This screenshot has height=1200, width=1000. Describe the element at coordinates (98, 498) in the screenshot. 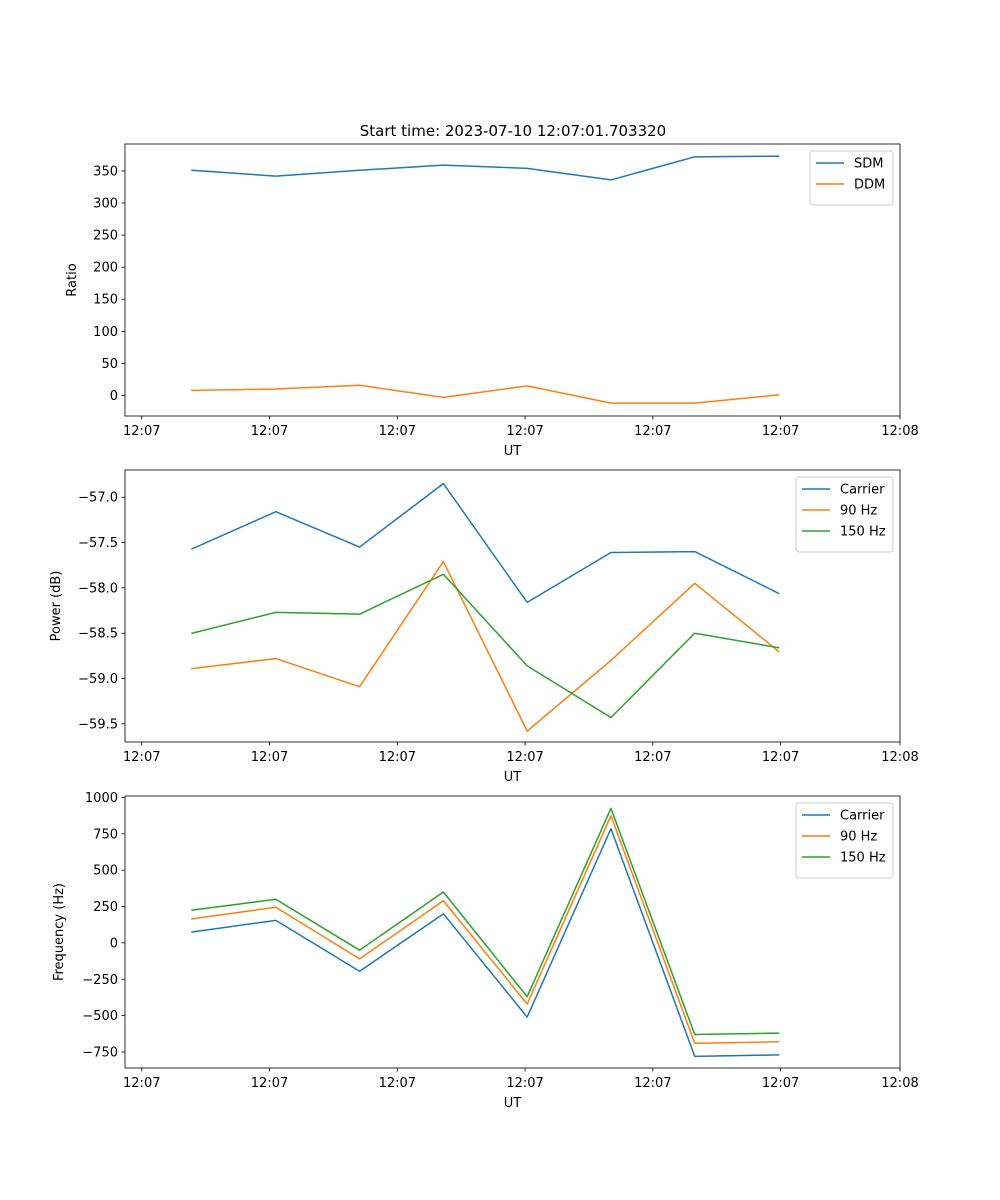

I see `y-tick-label: −57.0` at that location.